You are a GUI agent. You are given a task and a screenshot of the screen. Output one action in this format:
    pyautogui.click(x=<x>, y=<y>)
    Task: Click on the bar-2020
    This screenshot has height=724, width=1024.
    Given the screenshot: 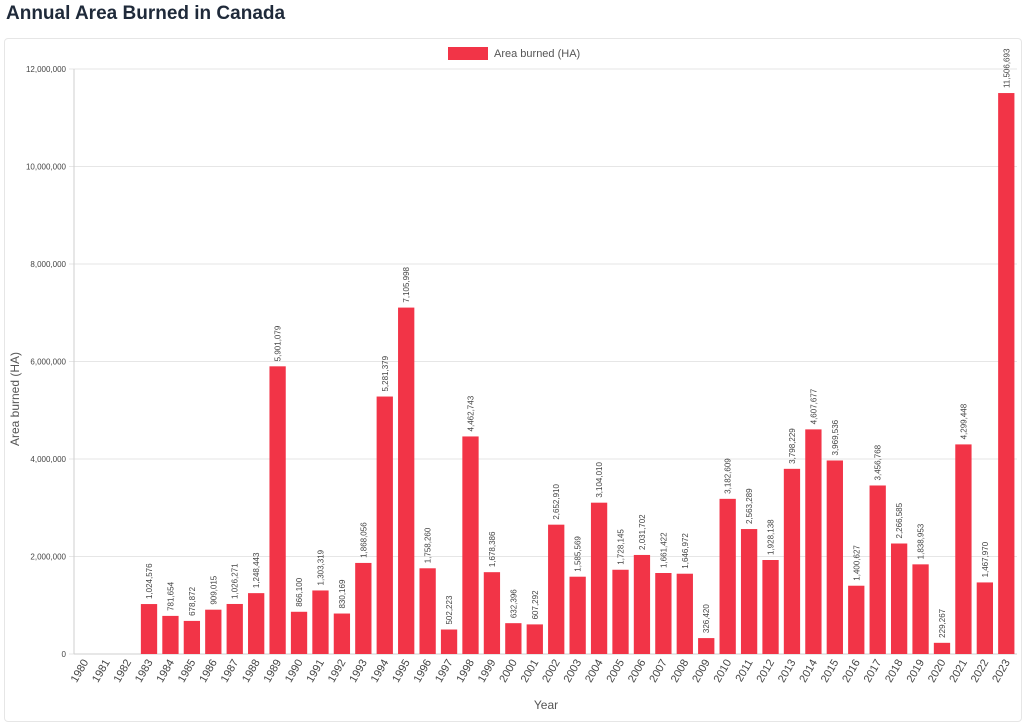 What is the action you would take?
    pyautogui.click(x=942, y=648)
    